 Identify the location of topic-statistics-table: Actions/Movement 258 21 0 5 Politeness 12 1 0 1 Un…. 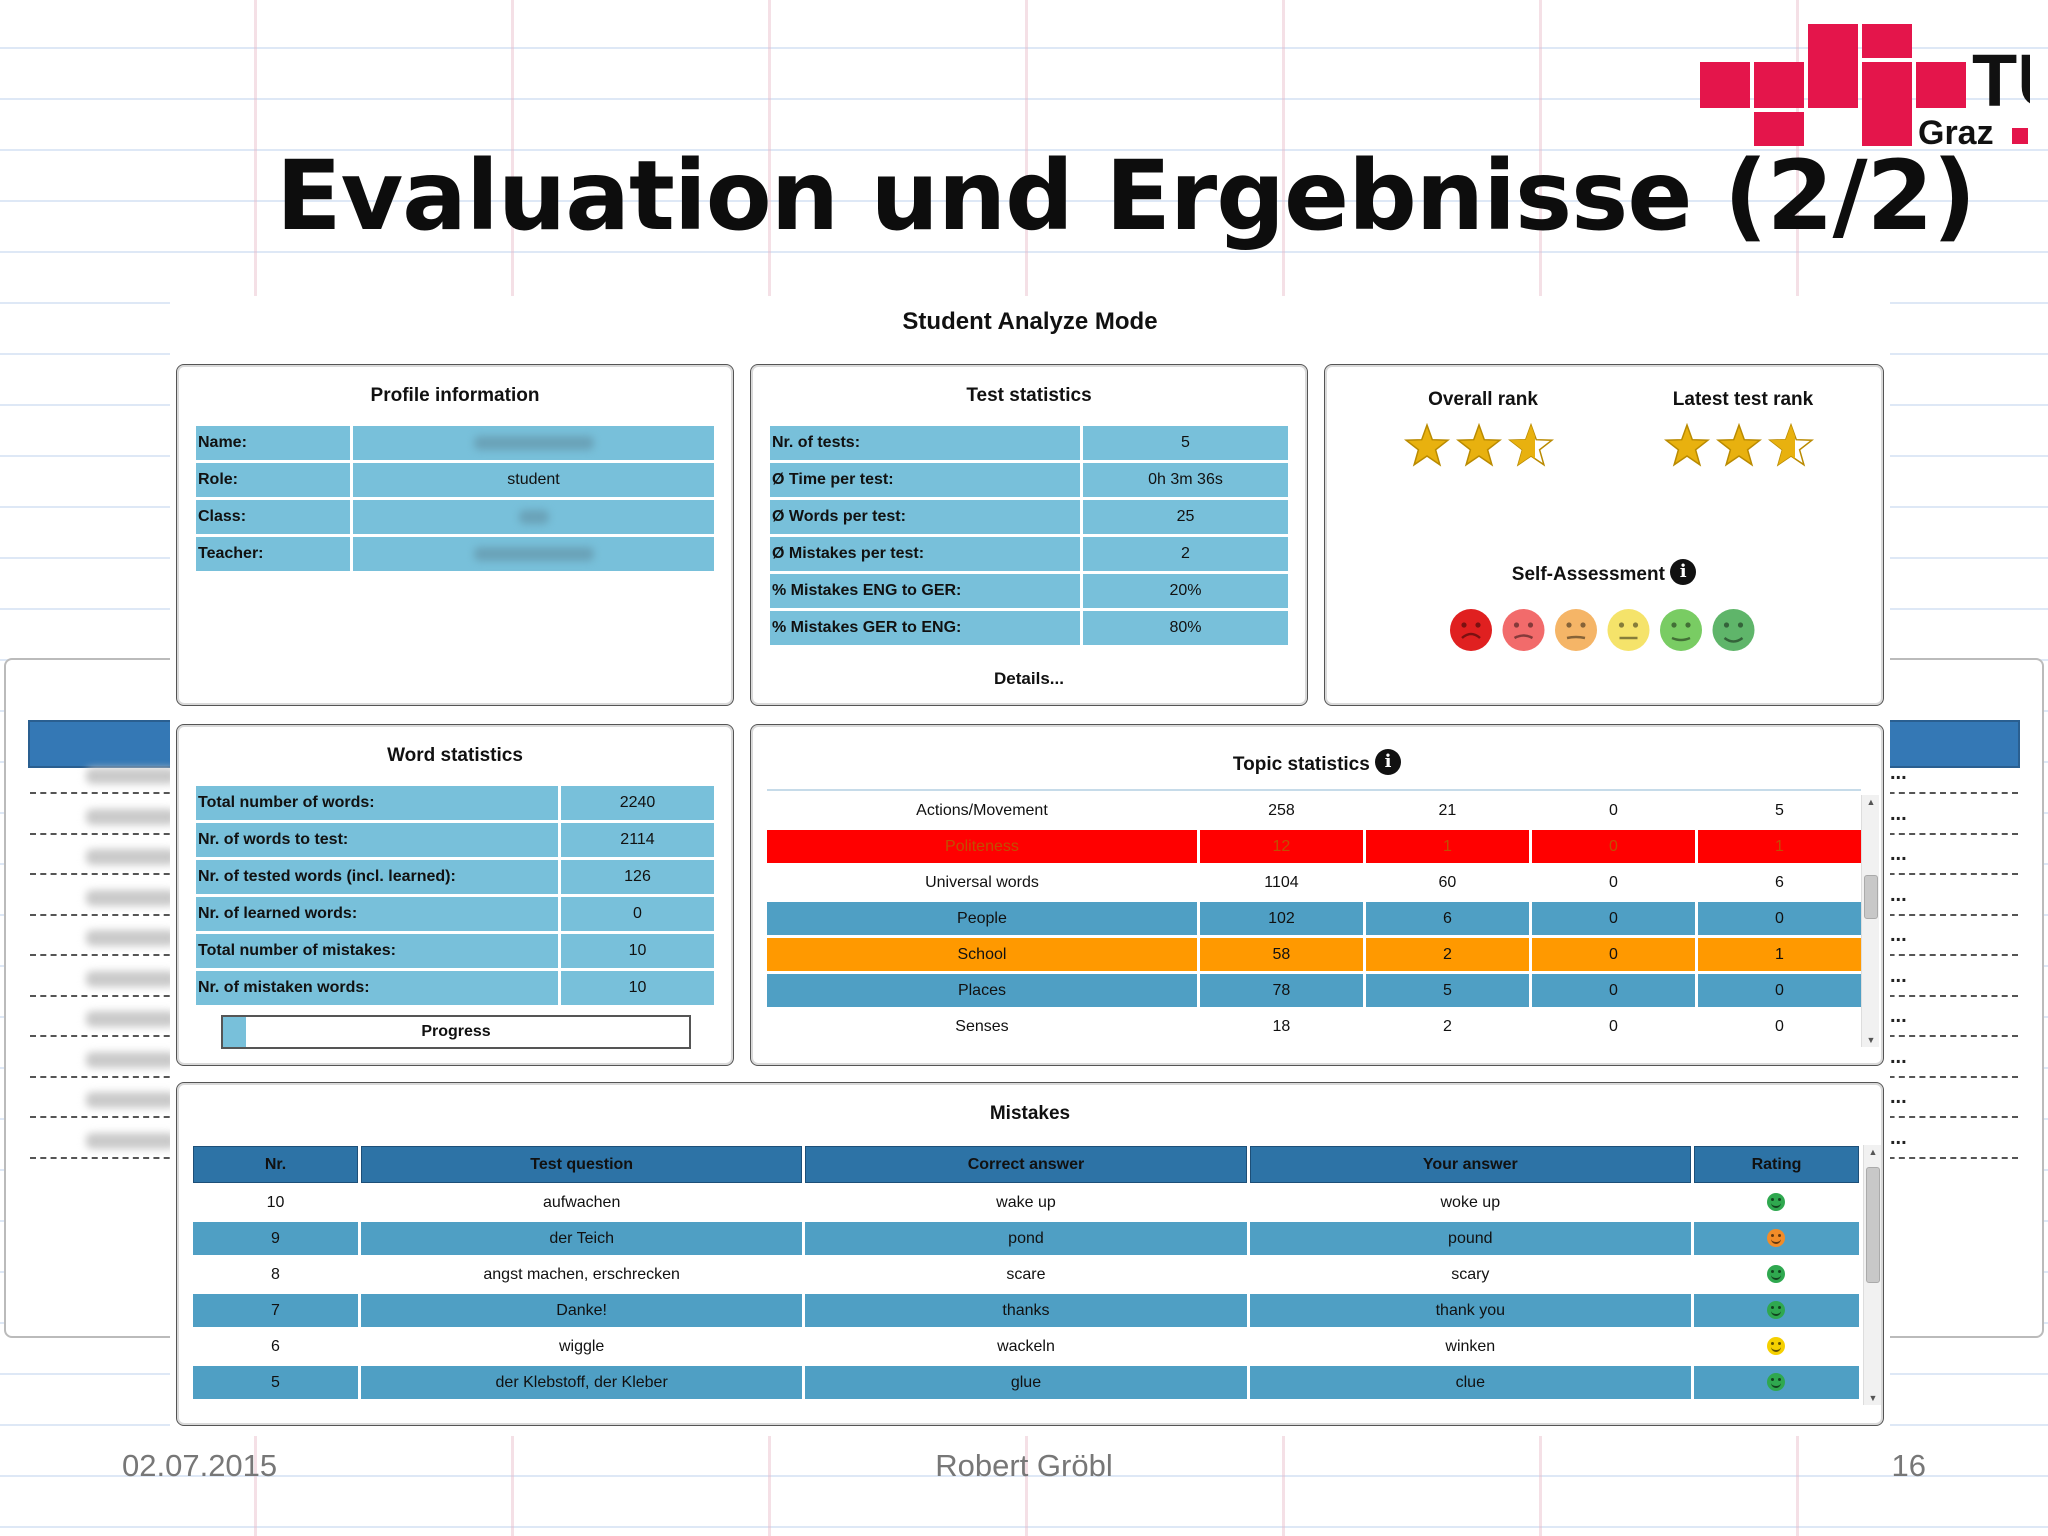
(1314, 918).